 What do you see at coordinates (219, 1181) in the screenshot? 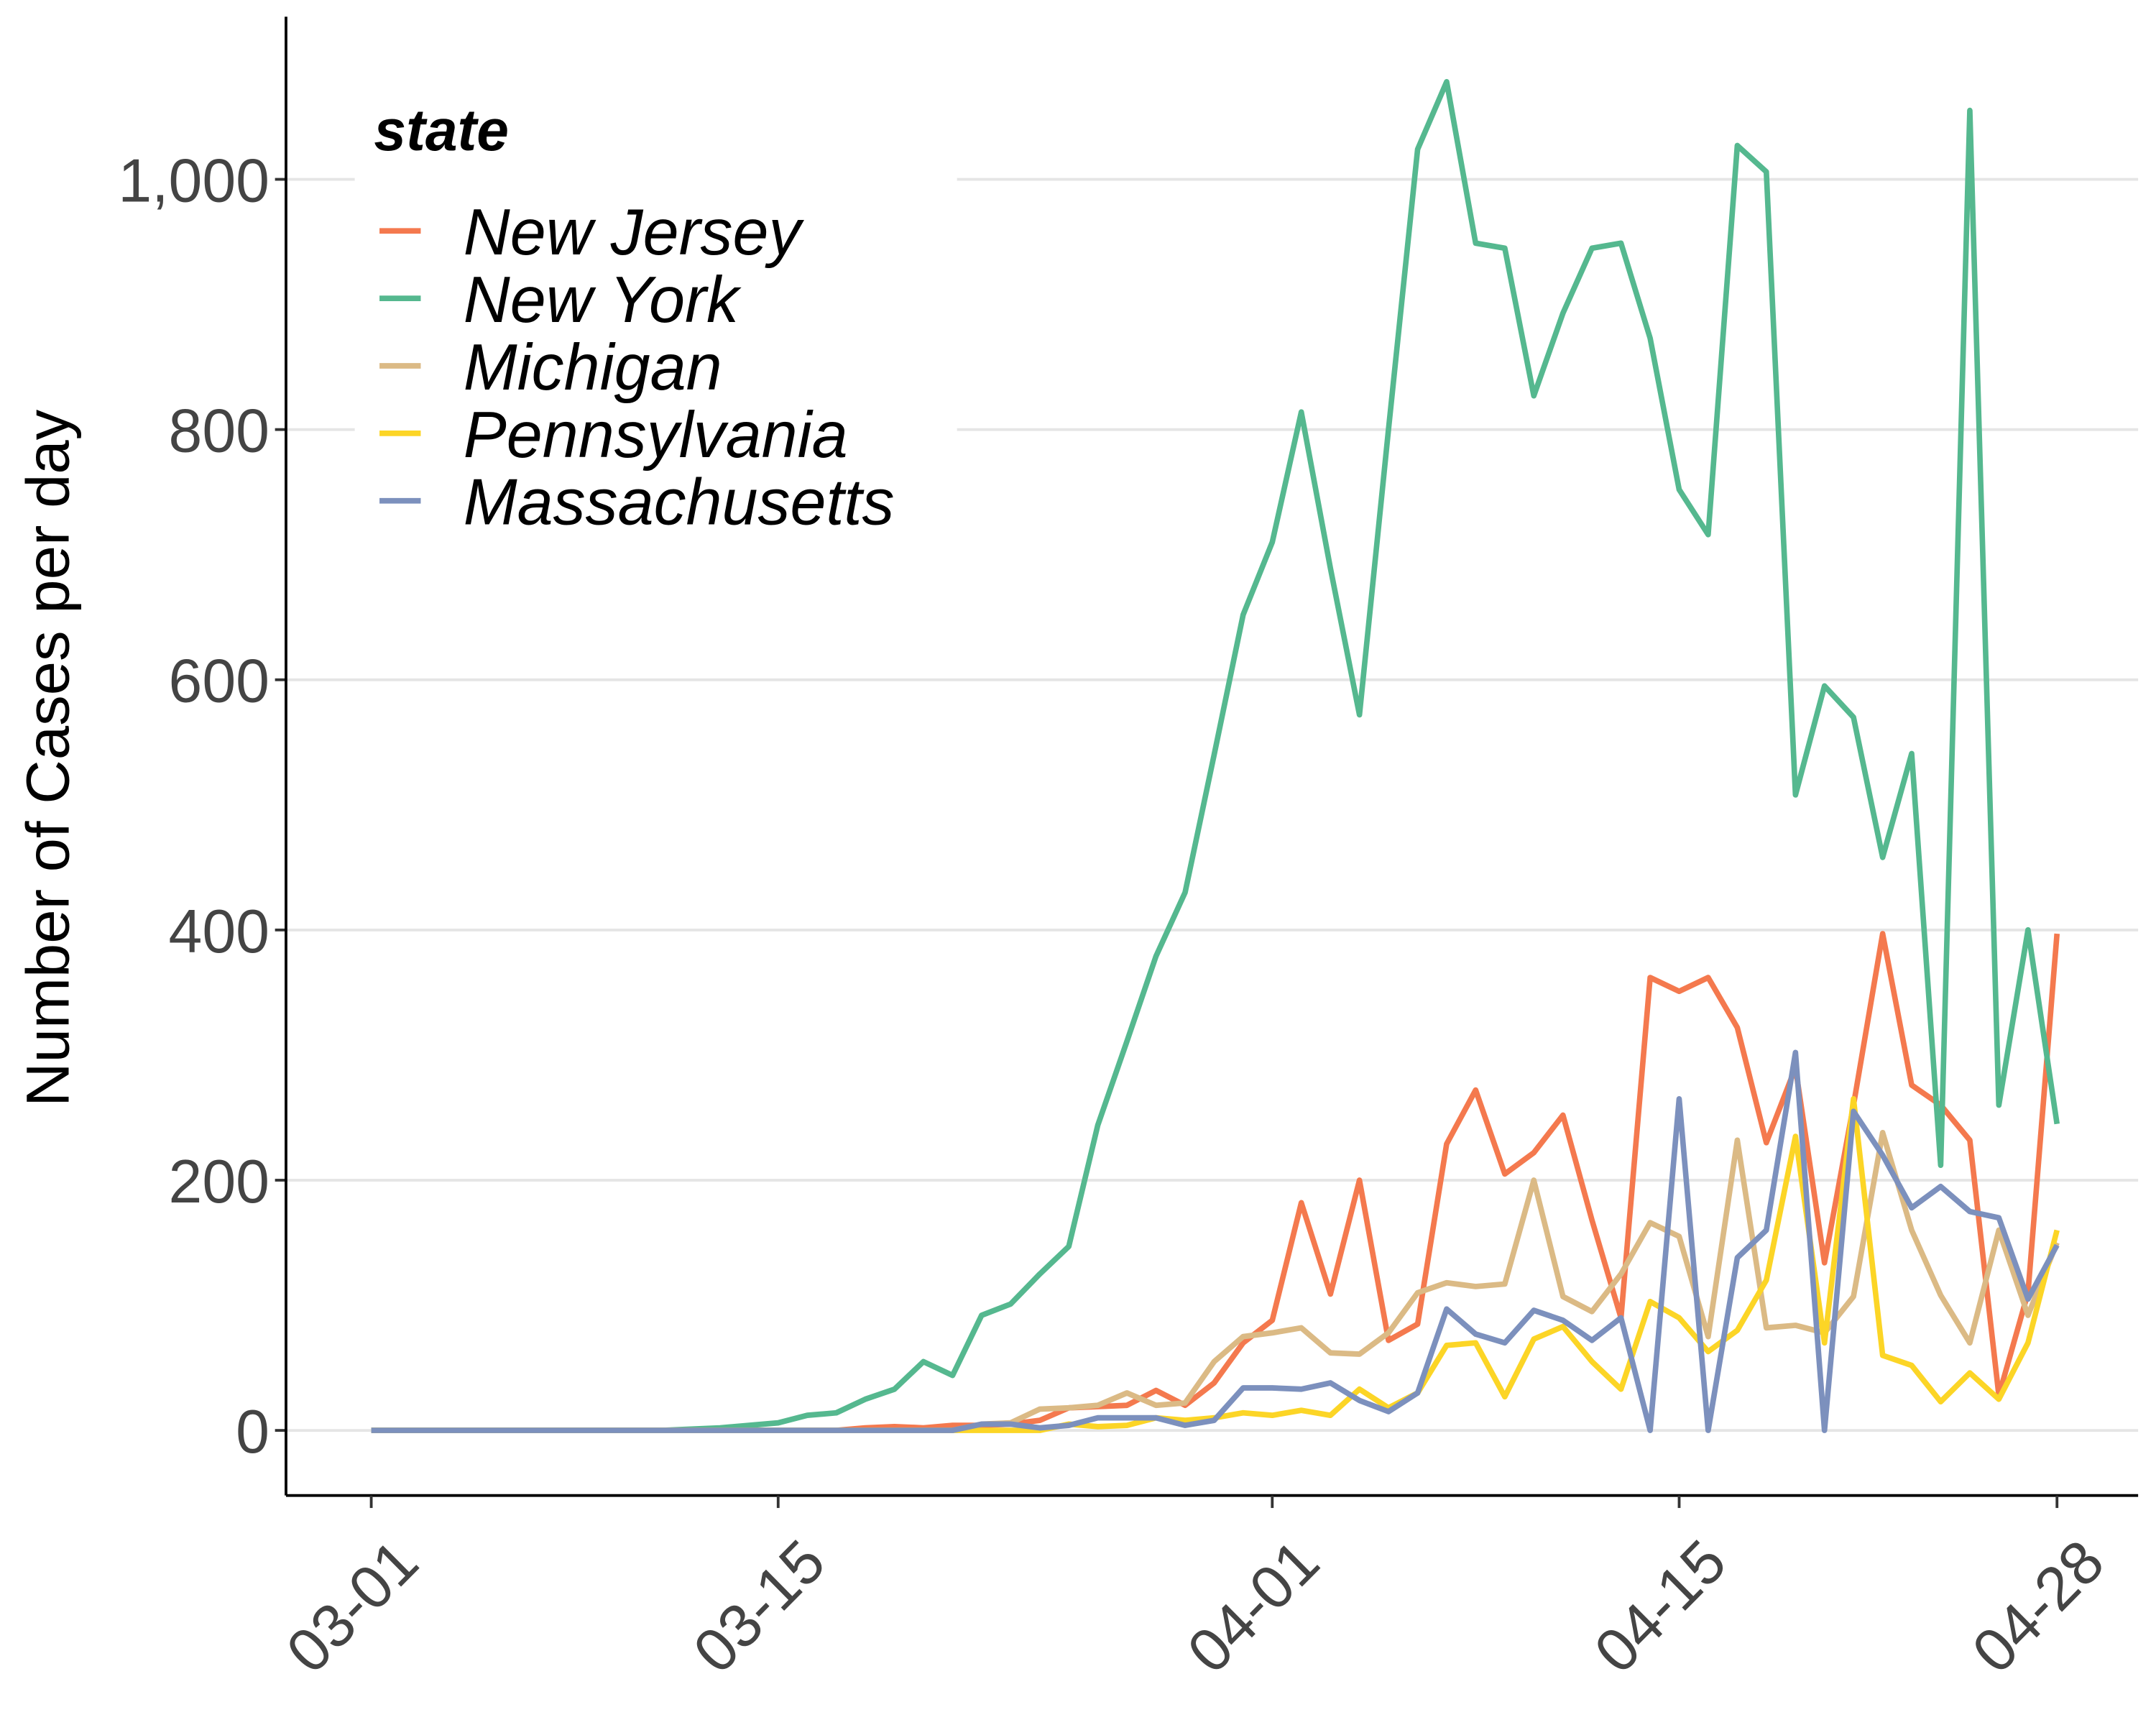
I see `y-tick-label: 200` at bounding box center [219, 1181].